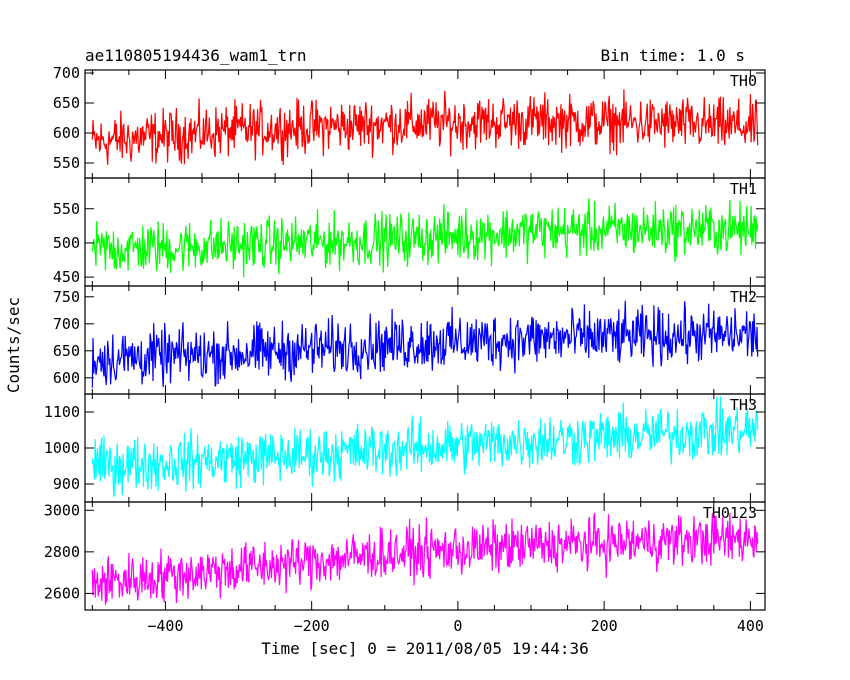  What do you see at coordinates (62, 552) in the screenshot?
I see `y-tick-label: 2800` at bounding box center [62, 552].